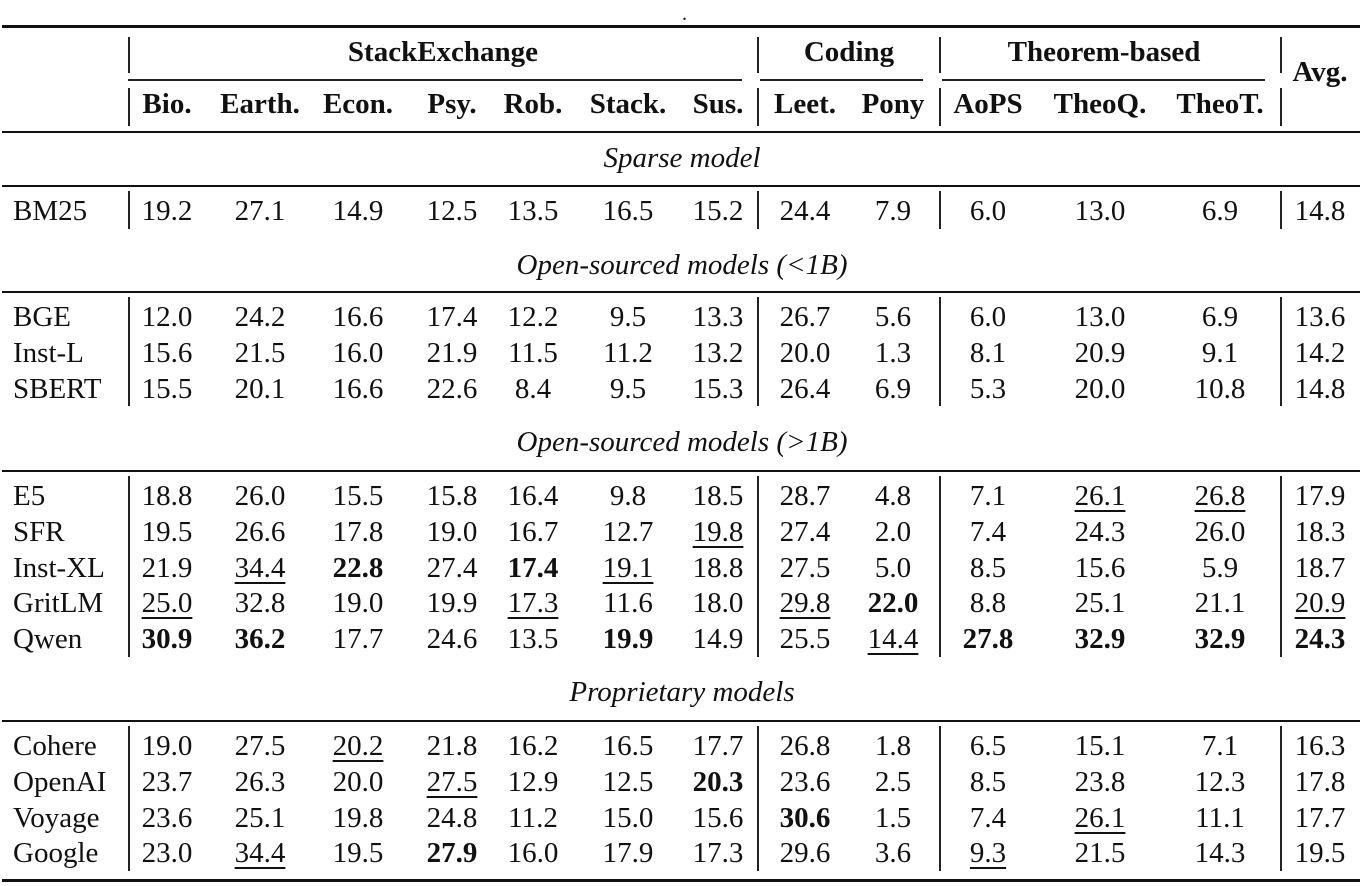 The width and height of the screenshot is (1364, 886). What do you see at coordinates (1100, 567) in the screenshot?
I see `cell-theoq: 15.6` at bounding box center [1100, 567].